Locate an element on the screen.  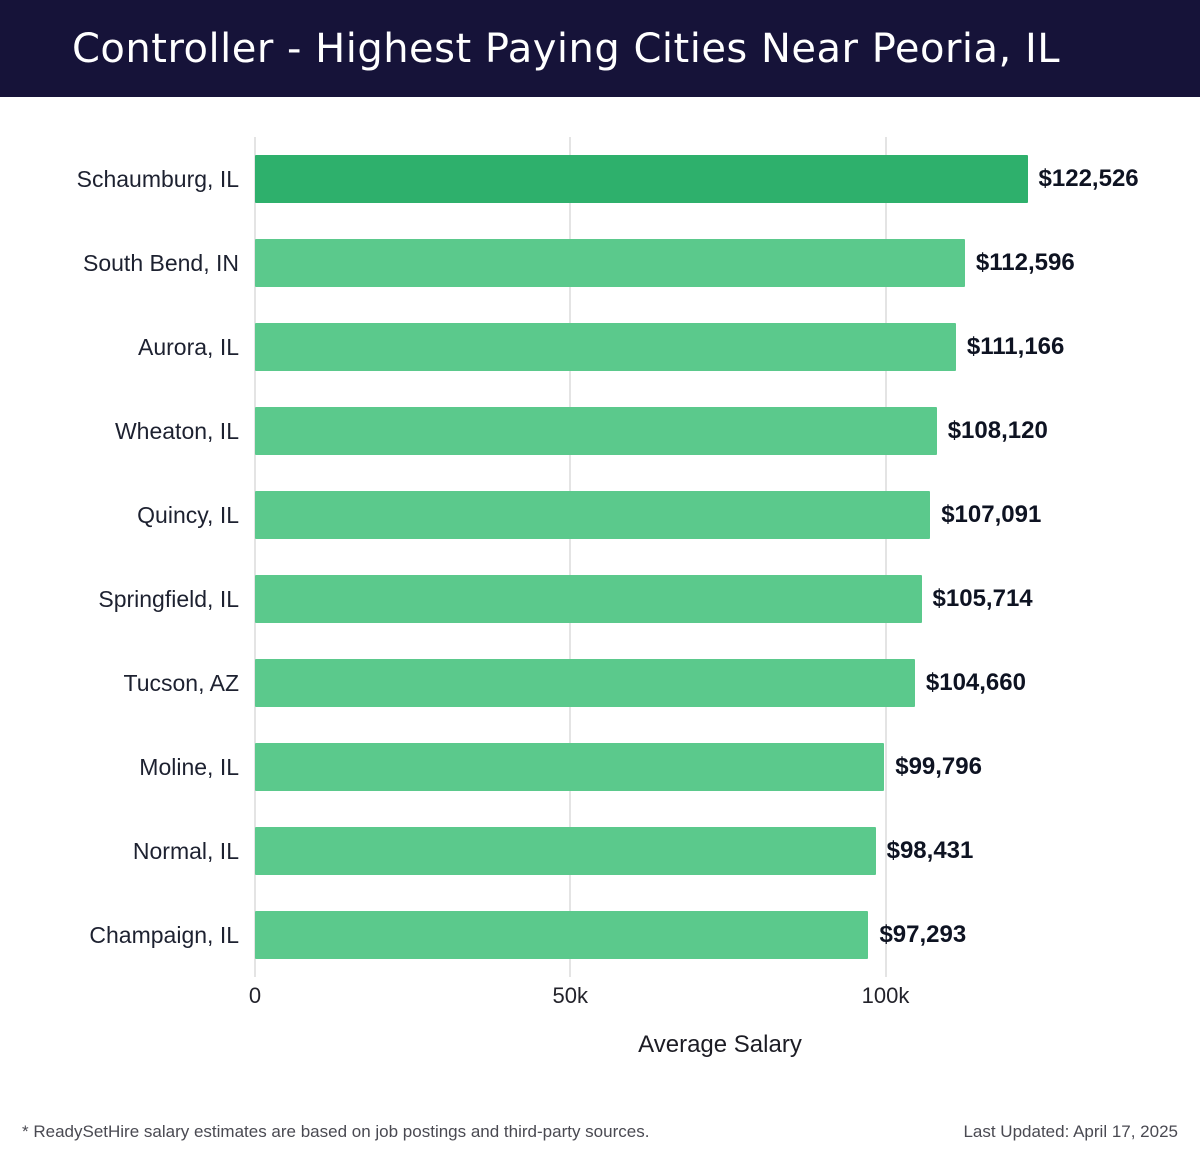
chart-row: Tucson, AZ $104,660 is located at coordinates (600, 683).